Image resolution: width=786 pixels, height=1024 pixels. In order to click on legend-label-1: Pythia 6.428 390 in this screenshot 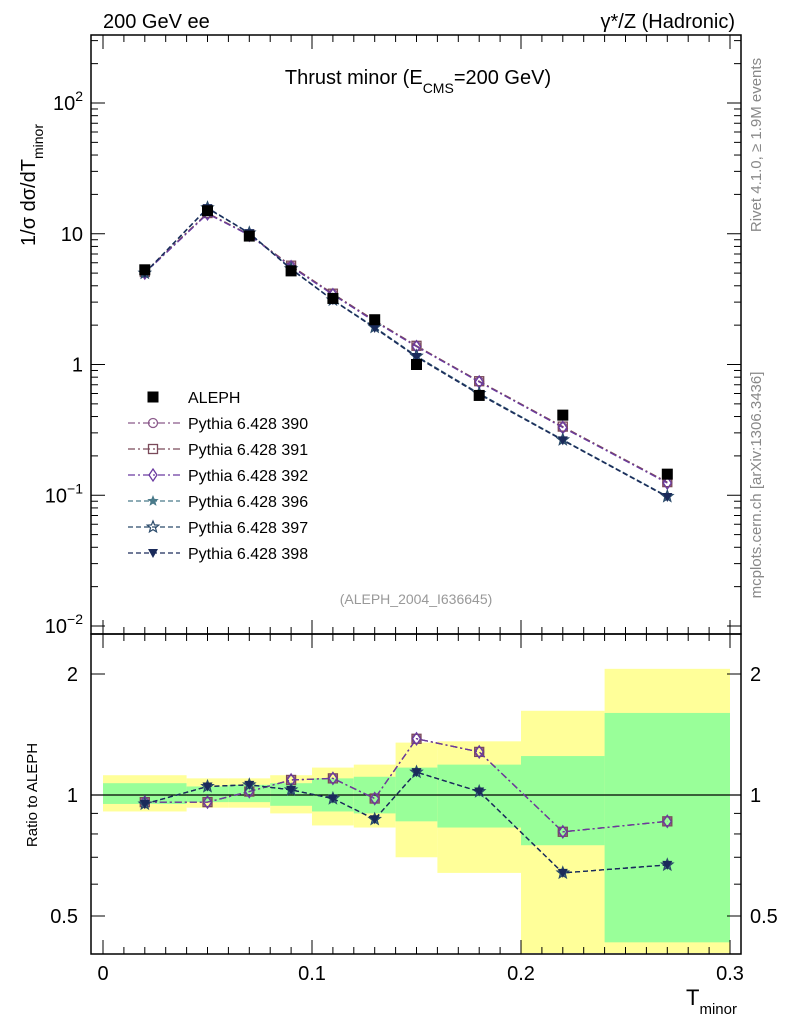, I will do `click(248, 424)`.